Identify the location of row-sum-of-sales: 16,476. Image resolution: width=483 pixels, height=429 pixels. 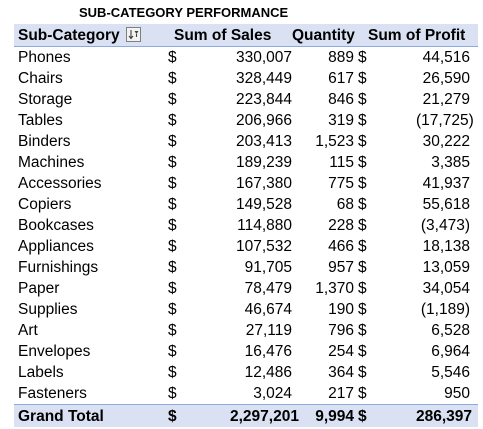
(268, 351).